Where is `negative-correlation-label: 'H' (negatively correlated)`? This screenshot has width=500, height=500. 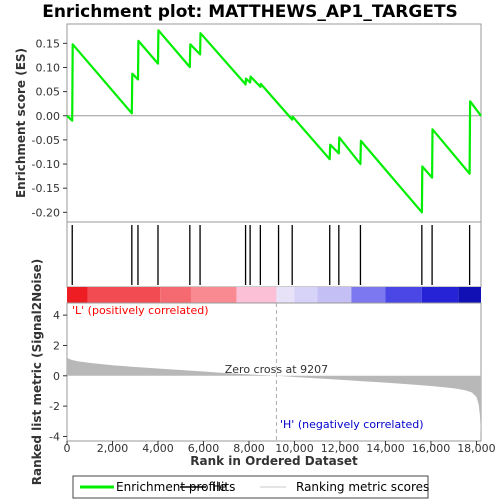 negative-correlation-label: 'H' (negatively correlated) is located at coordinates (352, 424).